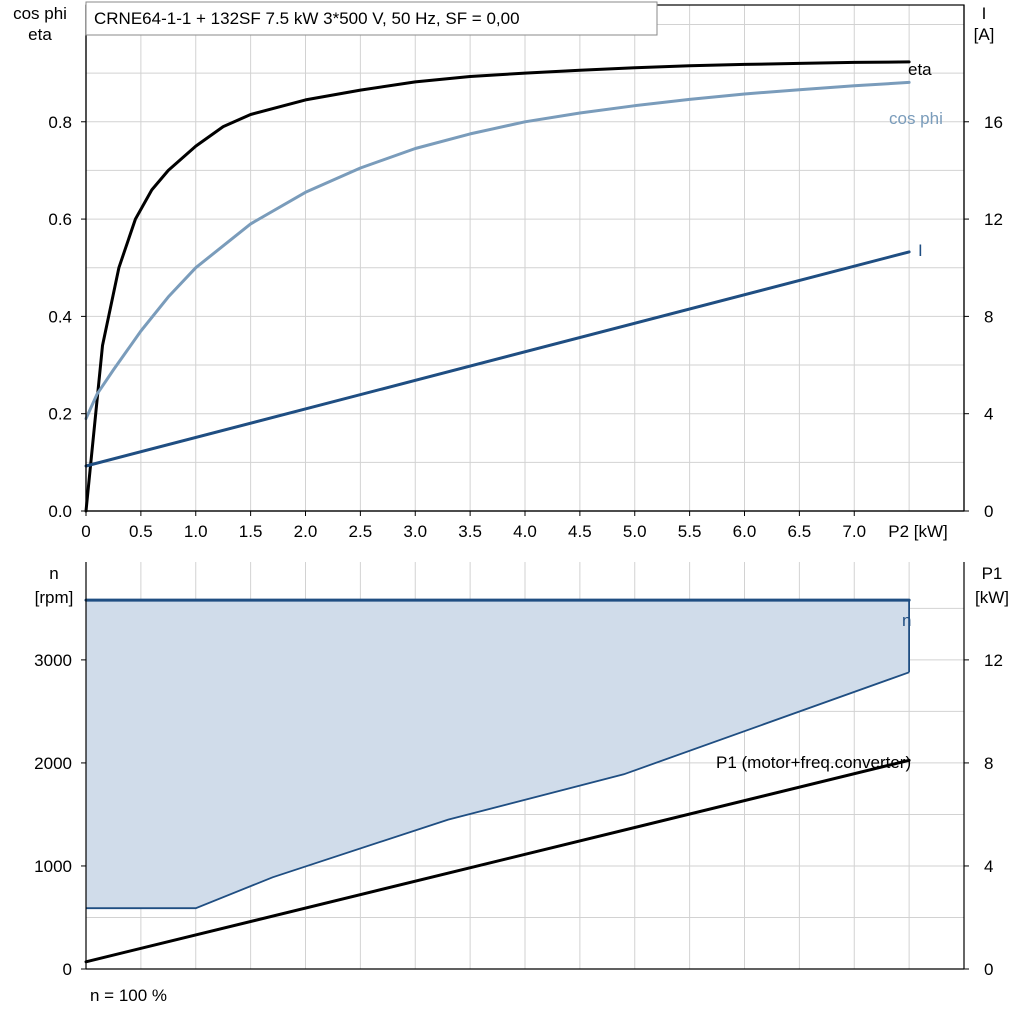 The height and width of the screenshot is (1024, 1024). I want to click on series-label-p1: P1 (motor+freq.converter), so click(813, 762).